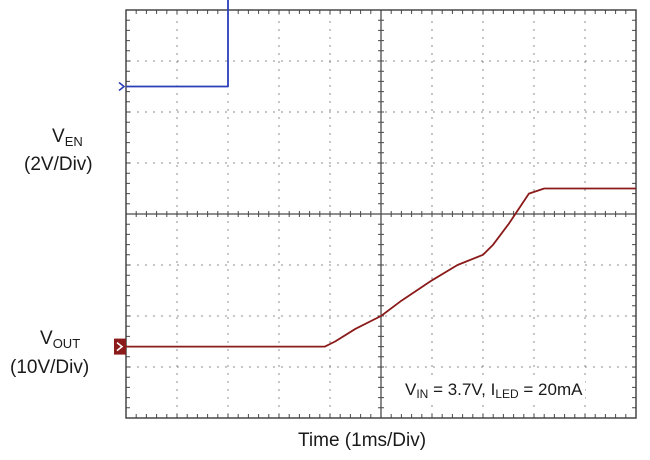  Describe the element at coordinates (66, 343) in the screenshot. I see `vout-label-sub: OUT` at that location.